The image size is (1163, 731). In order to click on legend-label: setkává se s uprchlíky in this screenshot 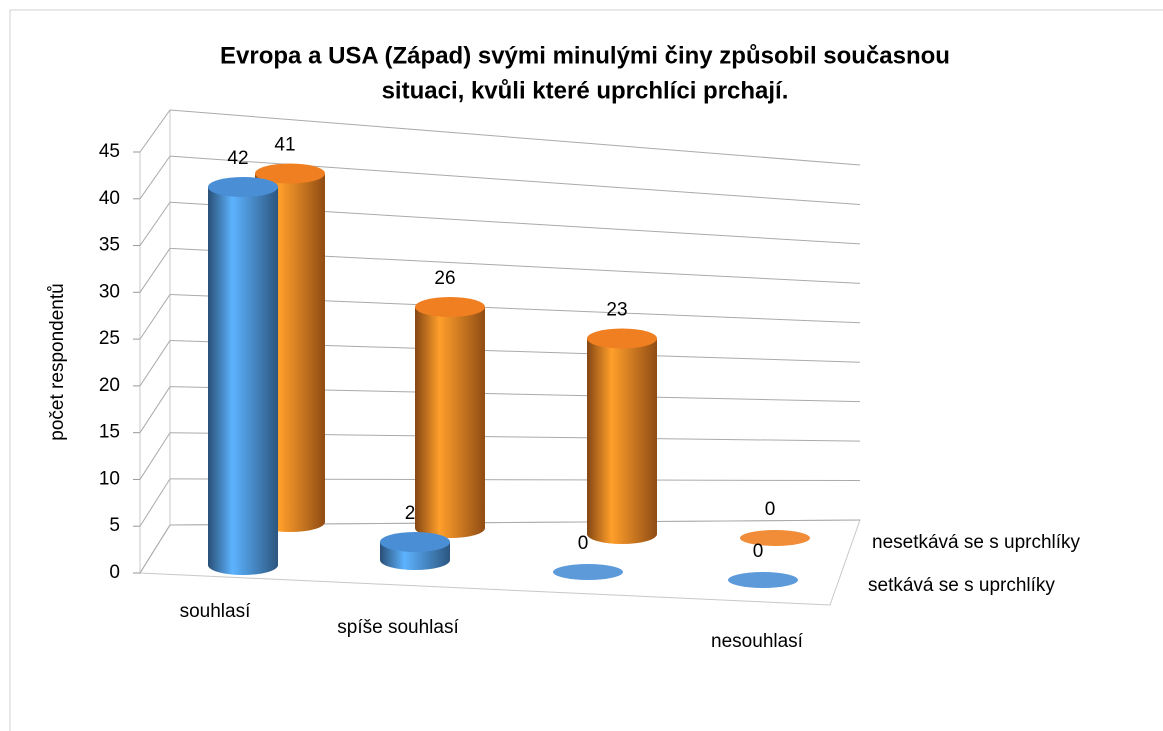, I will do `click(961, 585)`.